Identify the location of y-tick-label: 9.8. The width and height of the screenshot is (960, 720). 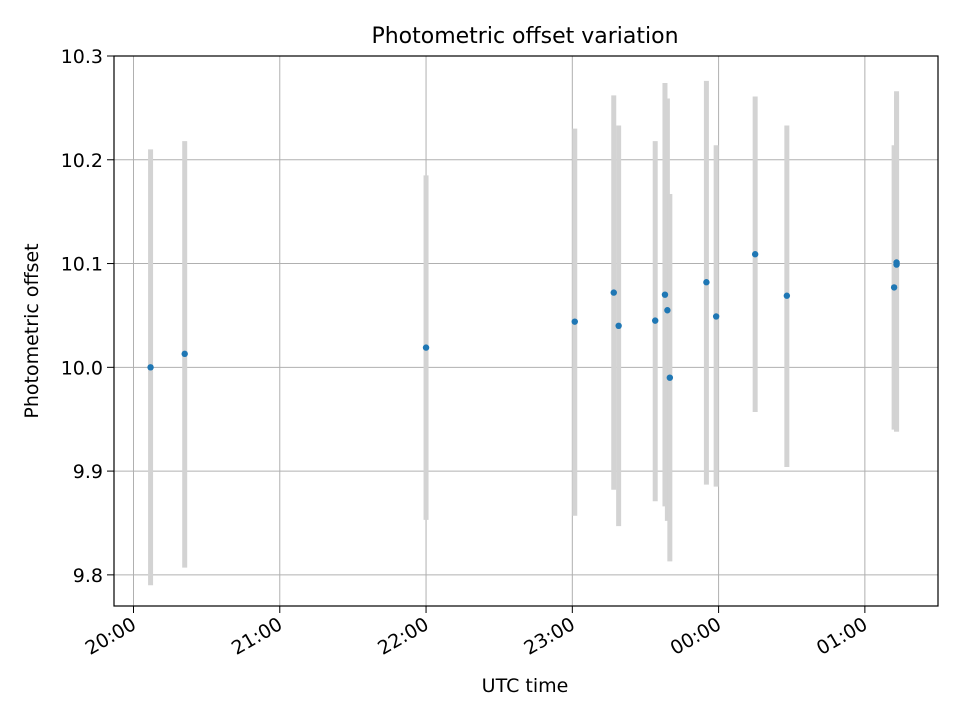
(88, 576).